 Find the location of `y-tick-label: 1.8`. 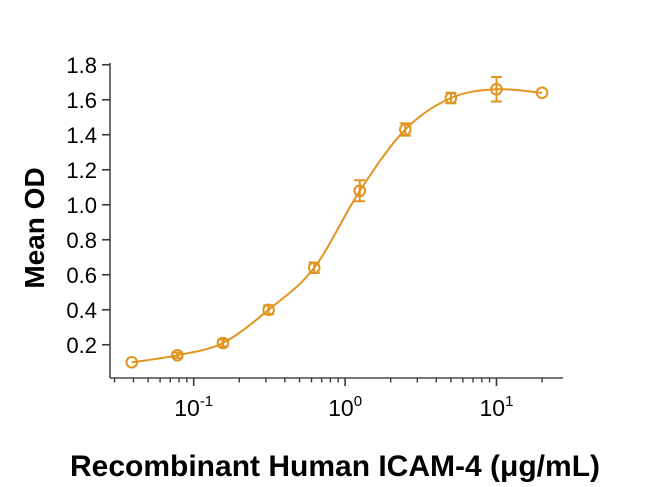

y-tick-label: 1.8 is located at coordinates (81, 65).